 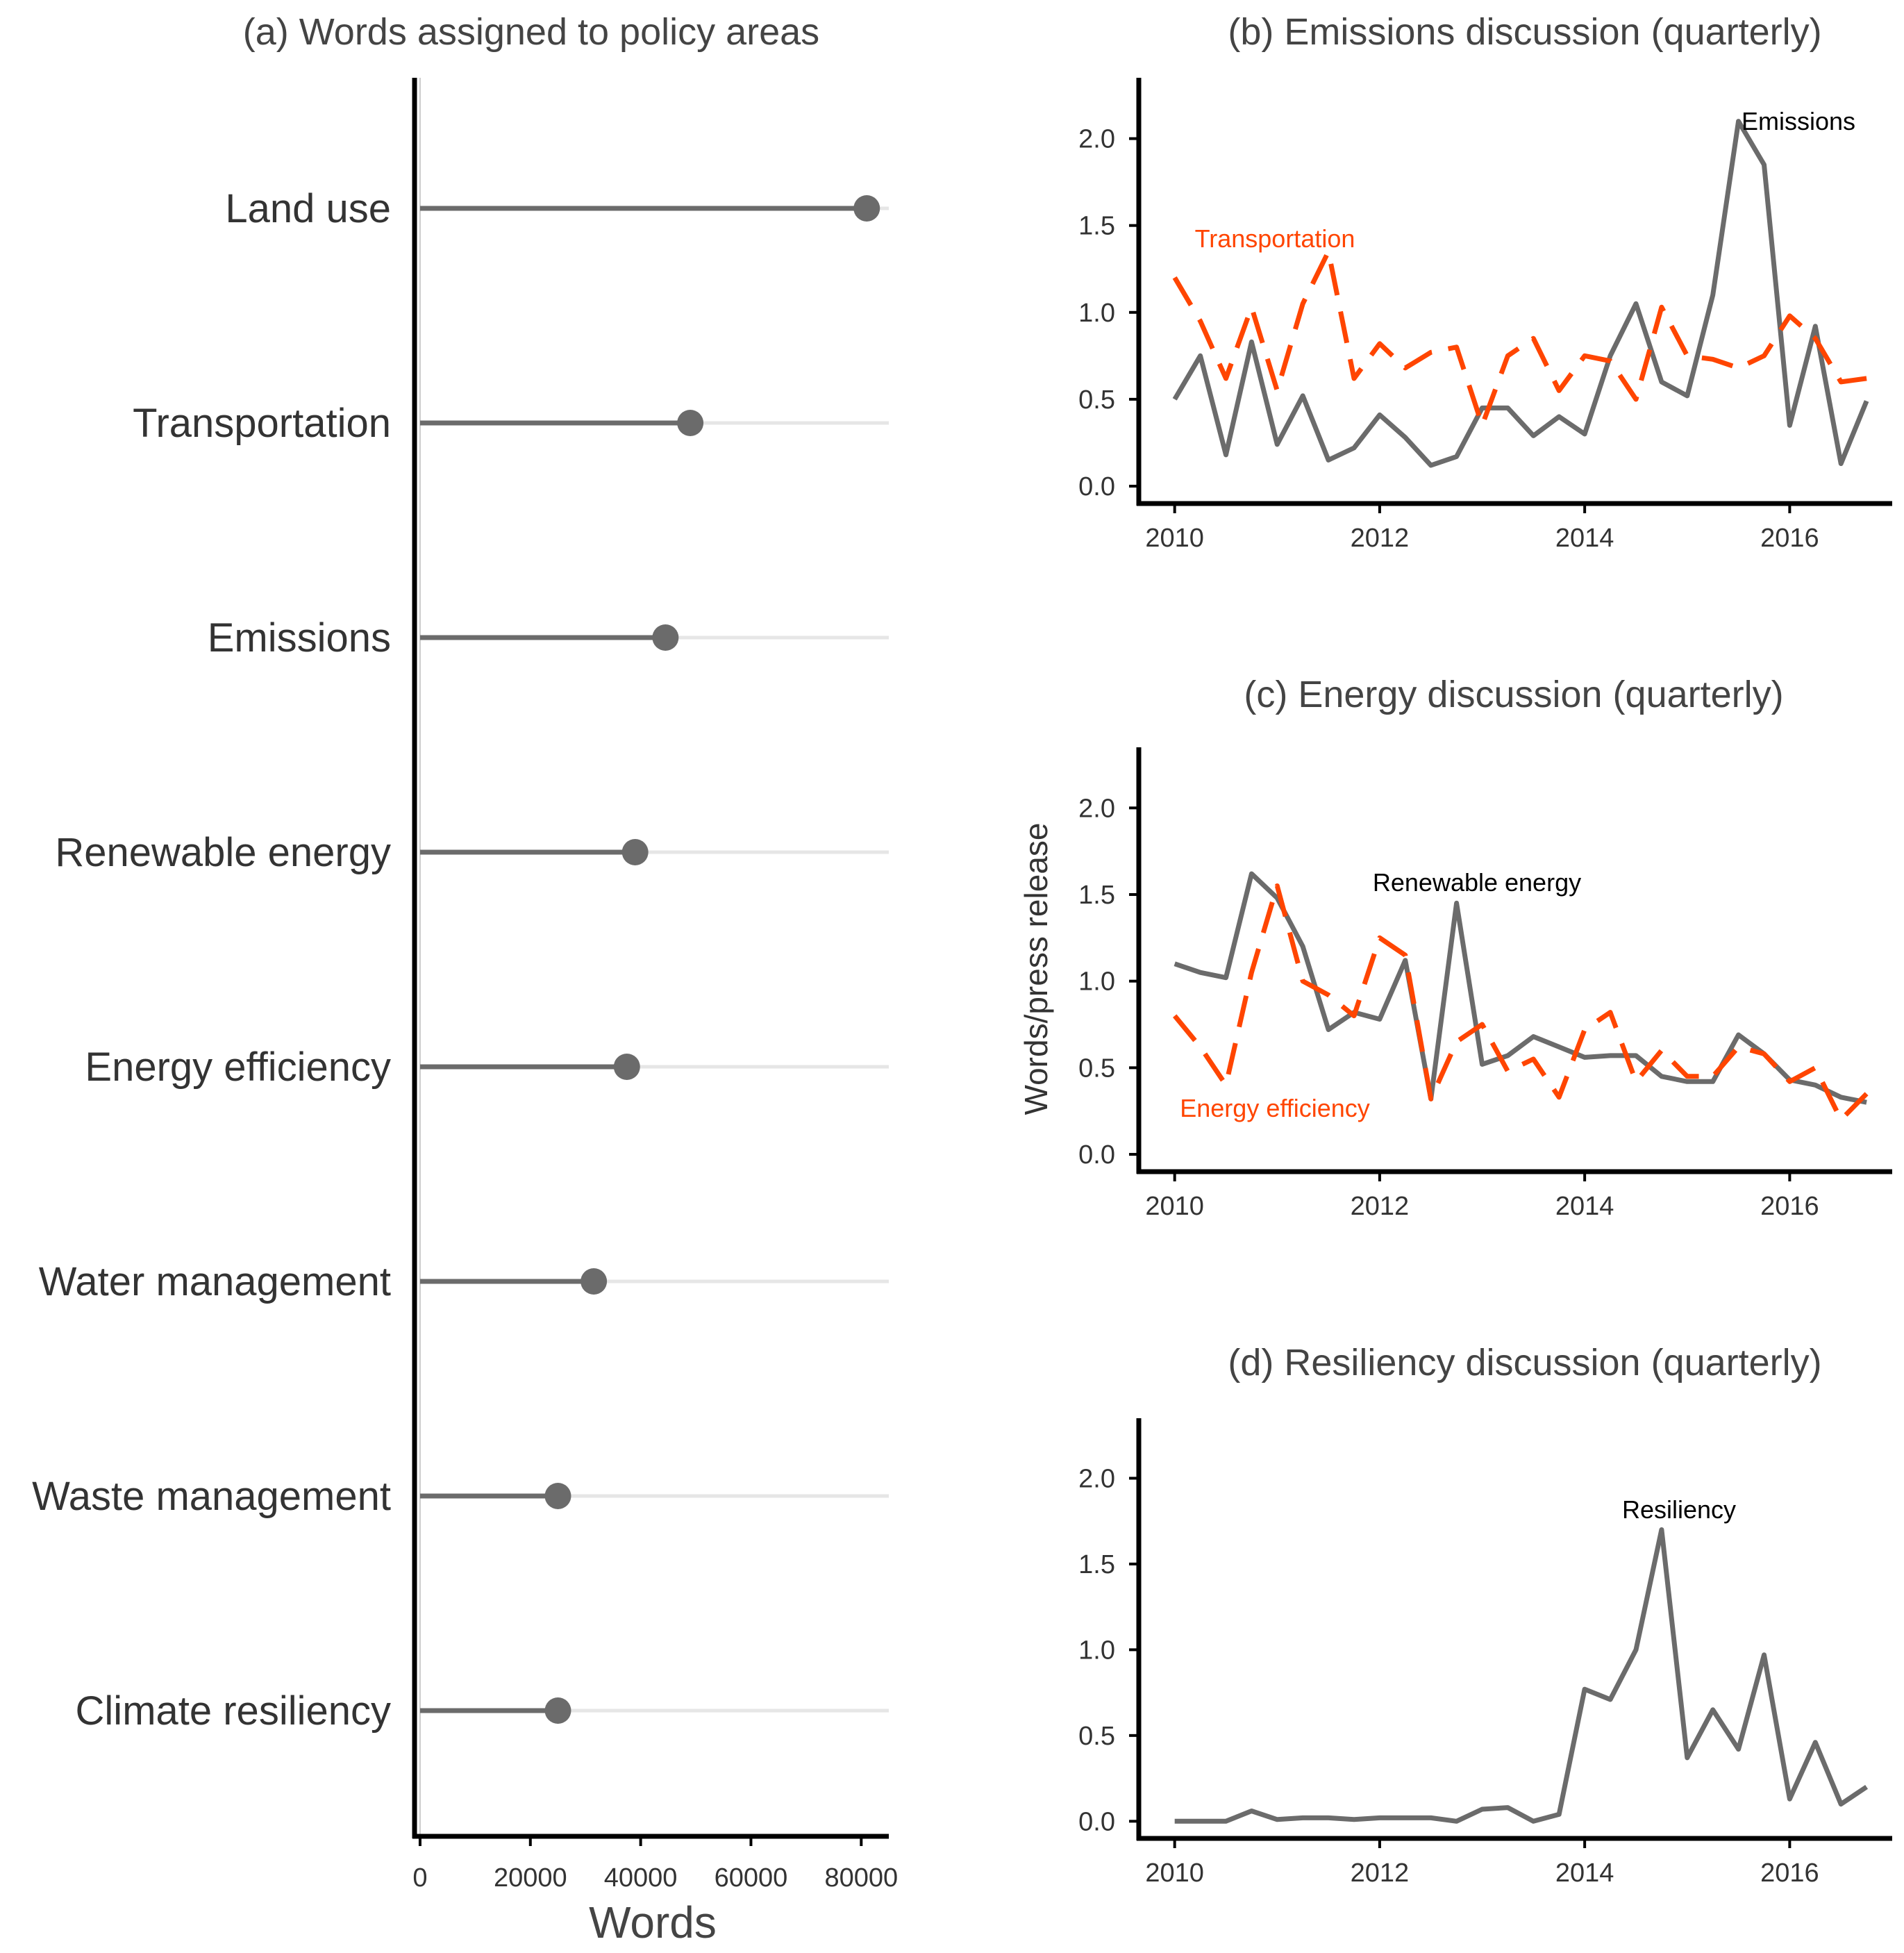 I want to click on panel-c-x-tick-label-2014: 2014, so click(x=1585, y=1206).